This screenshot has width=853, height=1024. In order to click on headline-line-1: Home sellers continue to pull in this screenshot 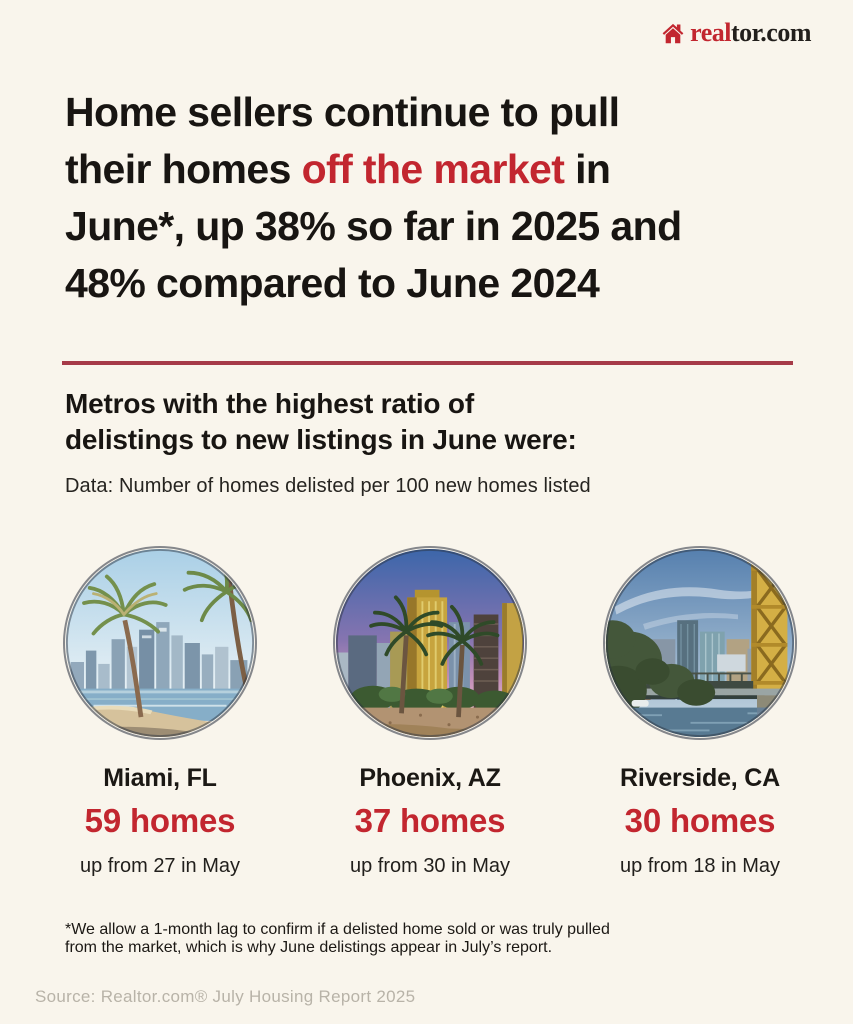, I will do `click(342, 112)`.